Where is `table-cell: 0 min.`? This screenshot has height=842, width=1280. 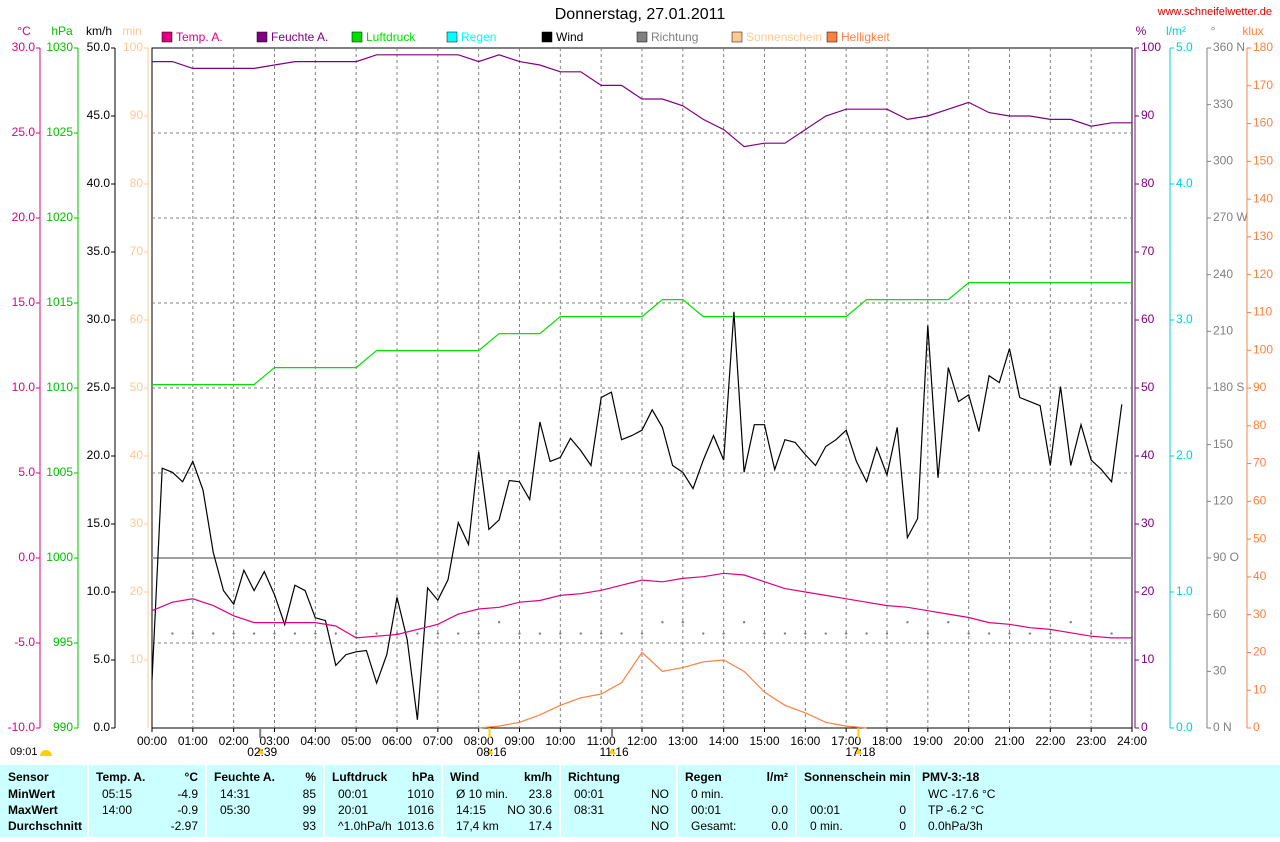 table-cell: 0 min. is located at coordinates (826, 826).